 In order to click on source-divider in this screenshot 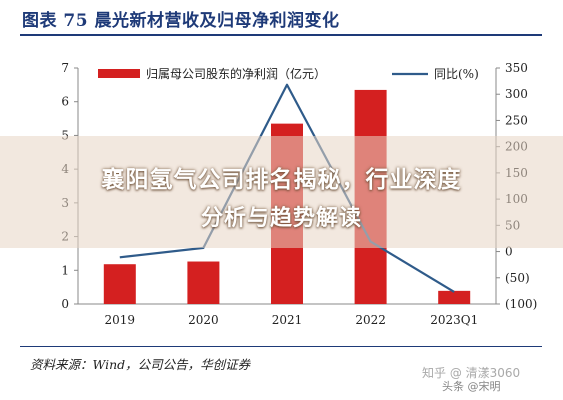, I will do `click(281, 346)`.